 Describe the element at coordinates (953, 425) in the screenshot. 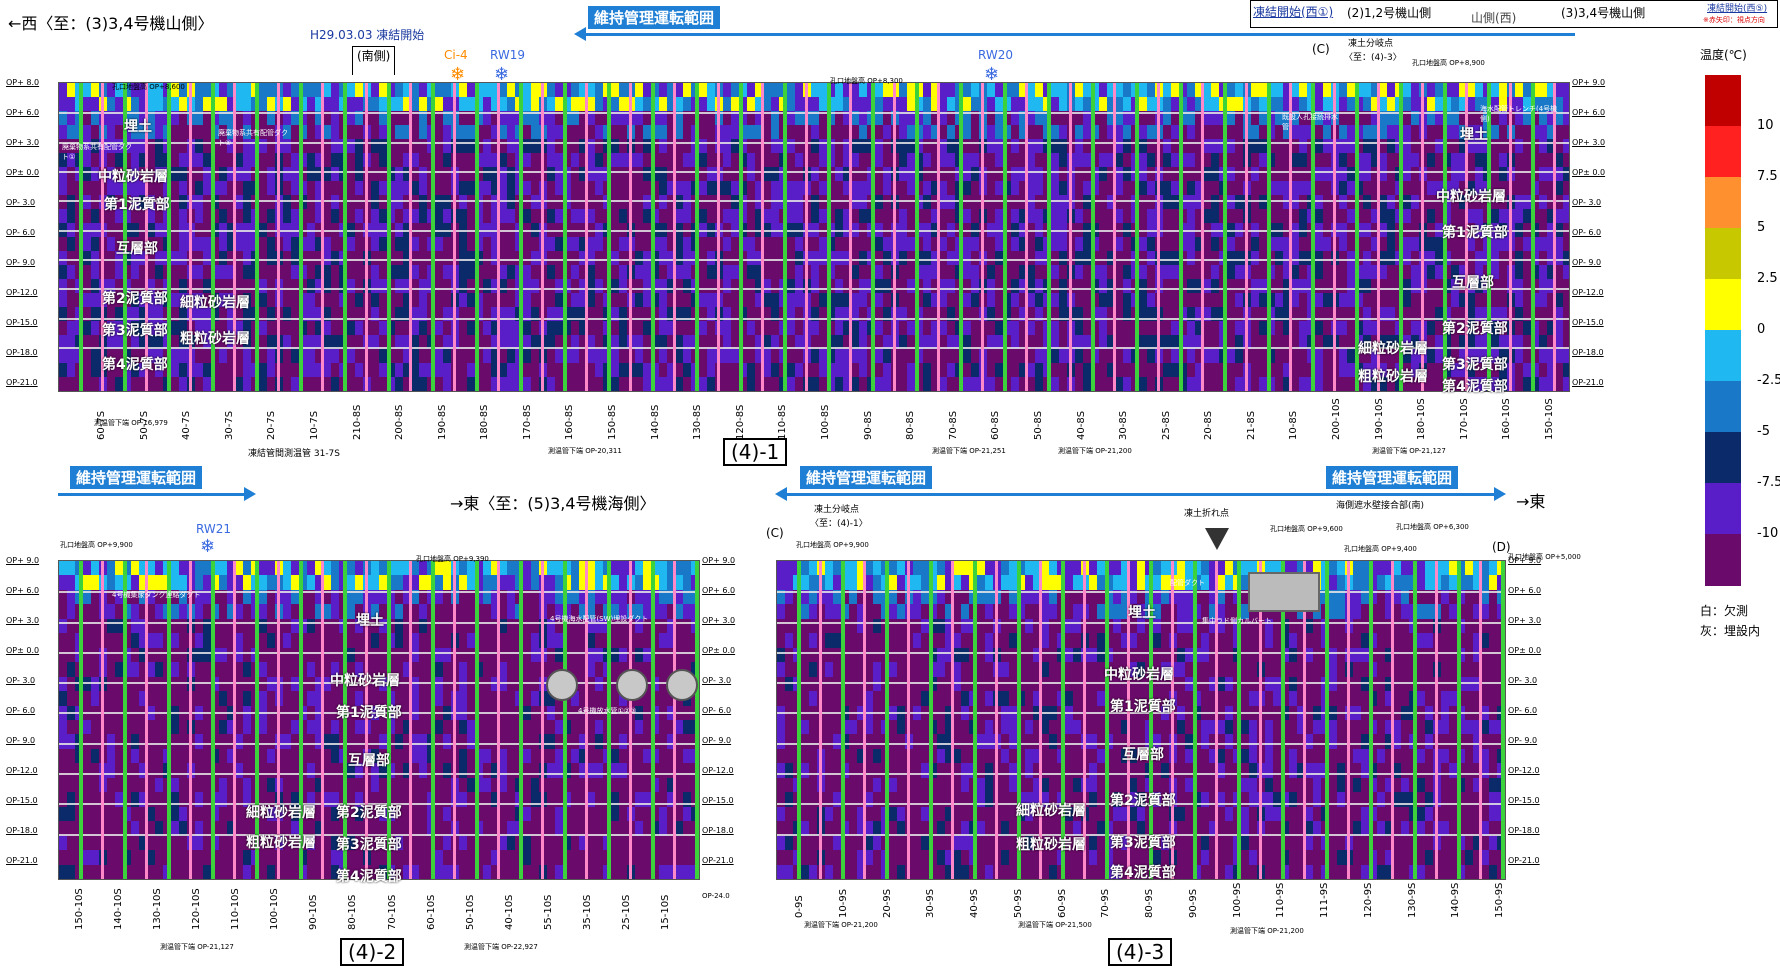

I see `tube-label: 70-8S` at that location.